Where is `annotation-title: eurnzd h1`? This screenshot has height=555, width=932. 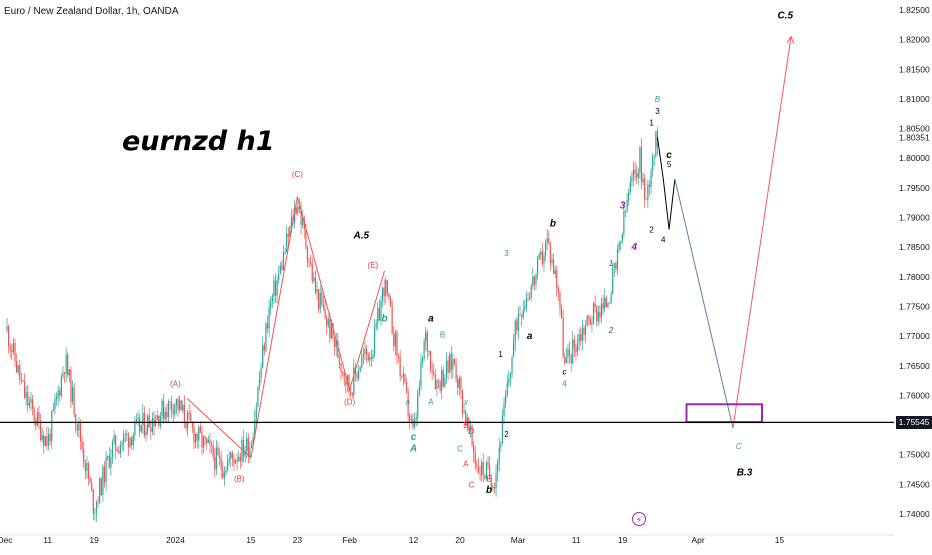 annotation-title: eurnzd h1 is located at coordinates (198, 141).